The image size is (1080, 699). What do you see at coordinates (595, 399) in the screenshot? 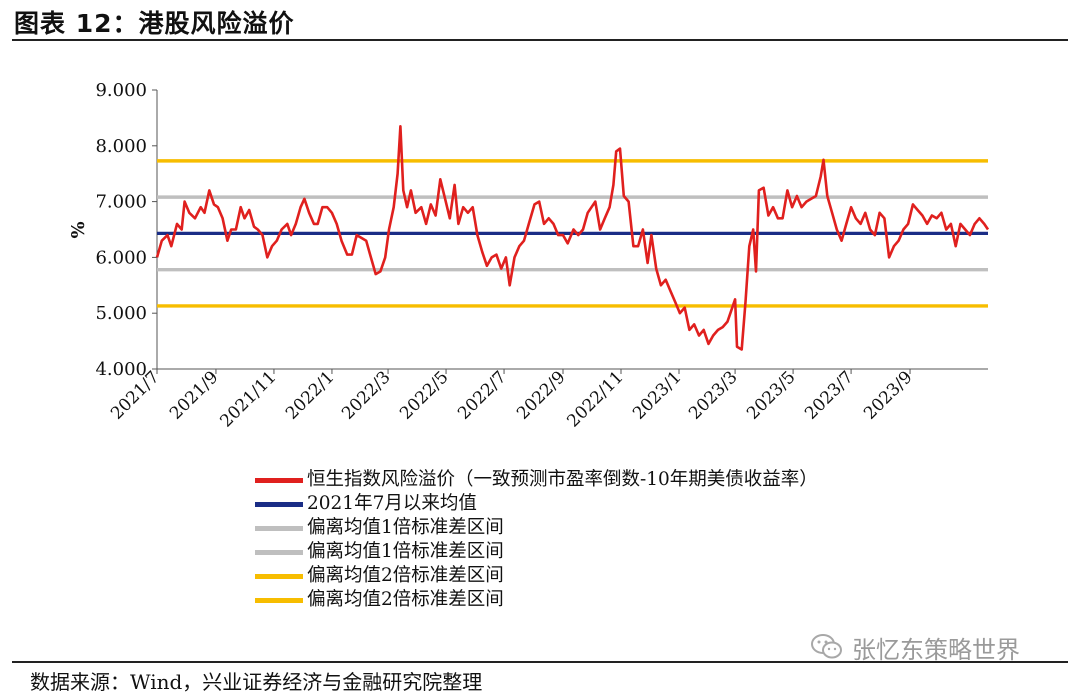
I see `x-tick-label: 2022/11` at bounding box center [595, 399].